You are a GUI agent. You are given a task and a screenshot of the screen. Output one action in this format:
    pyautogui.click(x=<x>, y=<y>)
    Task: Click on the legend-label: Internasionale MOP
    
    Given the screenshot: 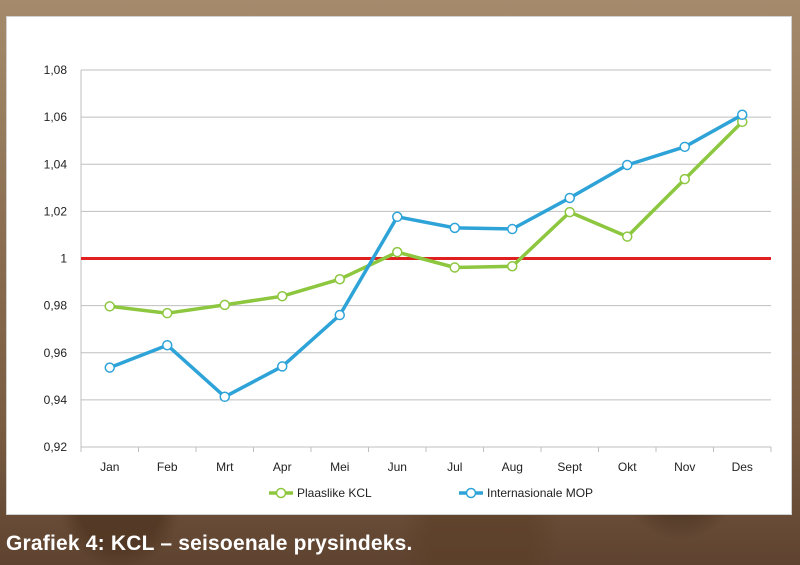 What is the action you would take?
    pyautogui.click(x=540, y=493)
    